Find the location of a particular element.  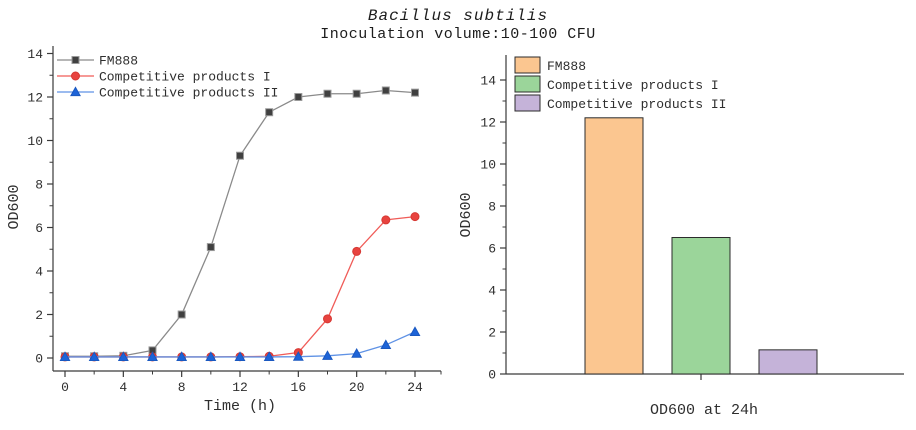

x-axis-title: OD600 at 24h is located at coordinates (704, 410).